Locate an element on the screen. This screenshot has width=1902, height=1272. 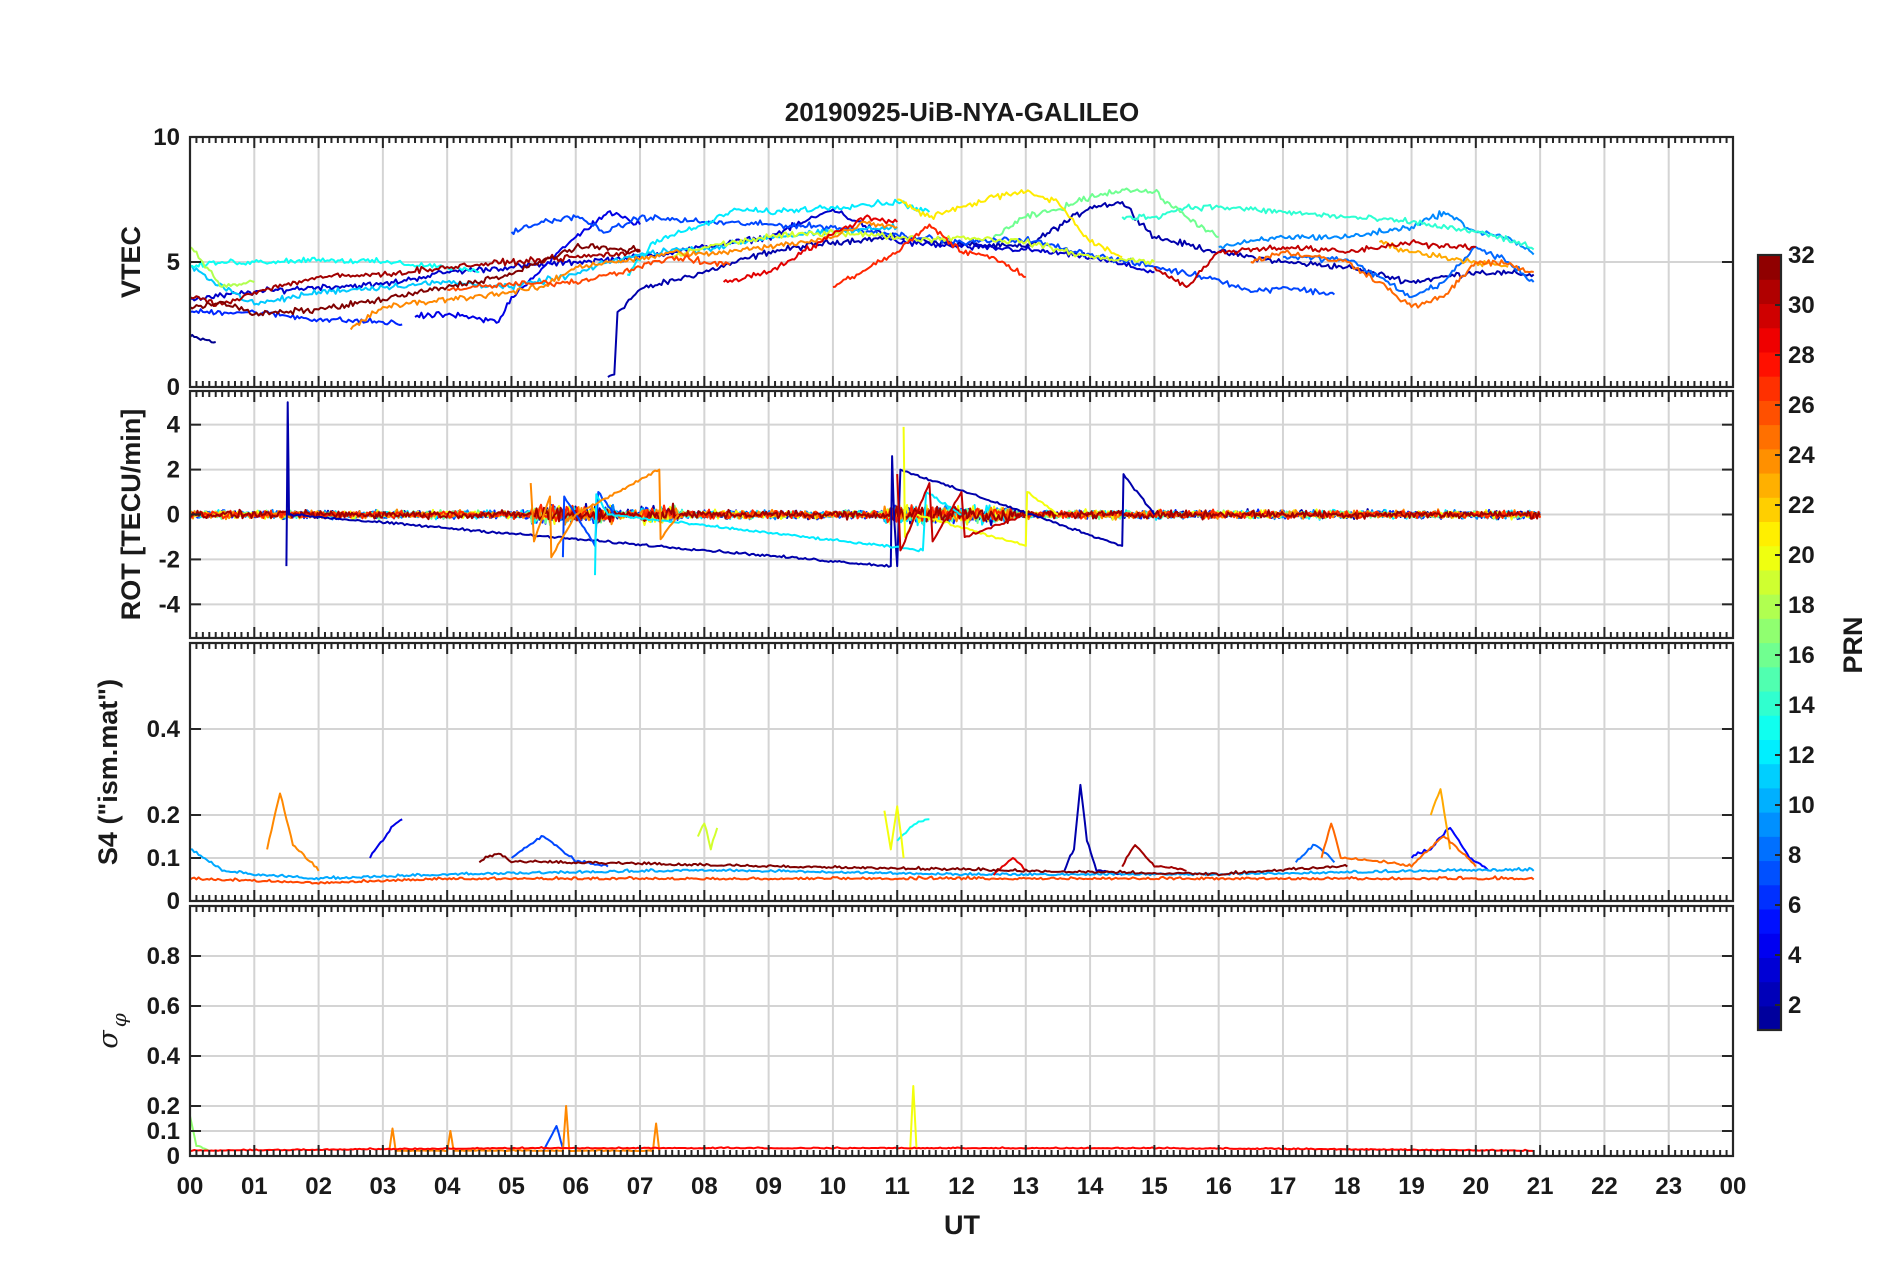
y-tick-label: 0.2 is located at coordinates (163, 1106).